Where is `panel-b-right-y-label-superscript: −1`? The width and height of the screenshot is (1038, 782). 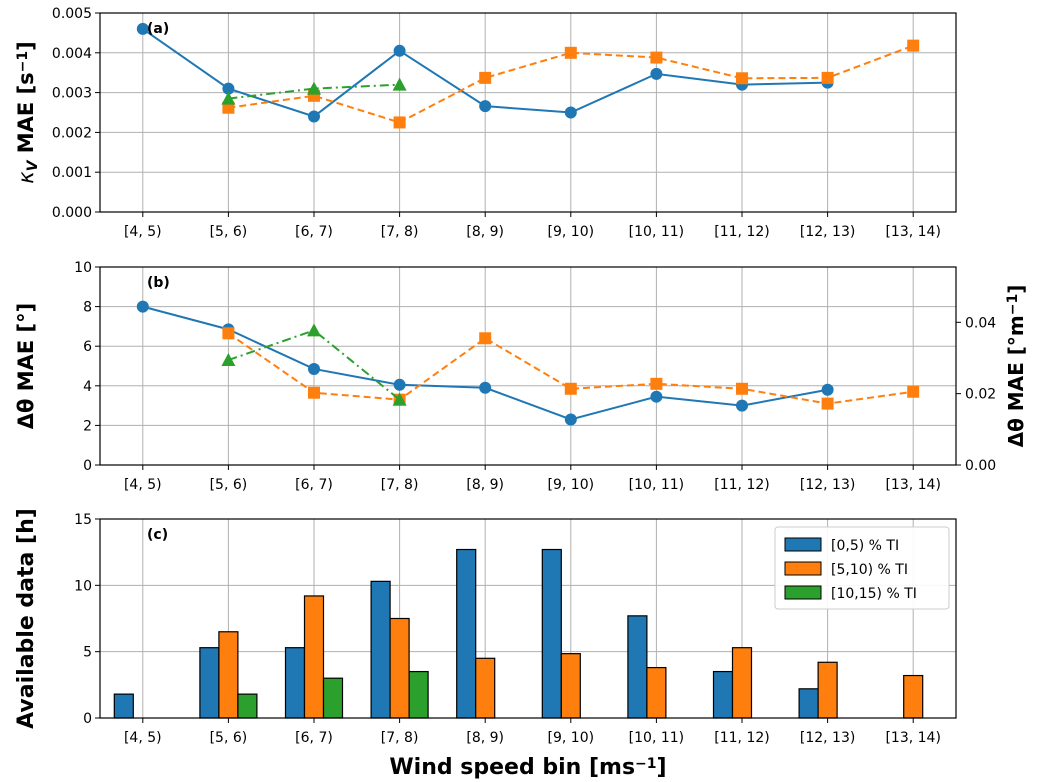
panel-b-right-y-label-superscript: −1 is located at coordinates (1013, 304).